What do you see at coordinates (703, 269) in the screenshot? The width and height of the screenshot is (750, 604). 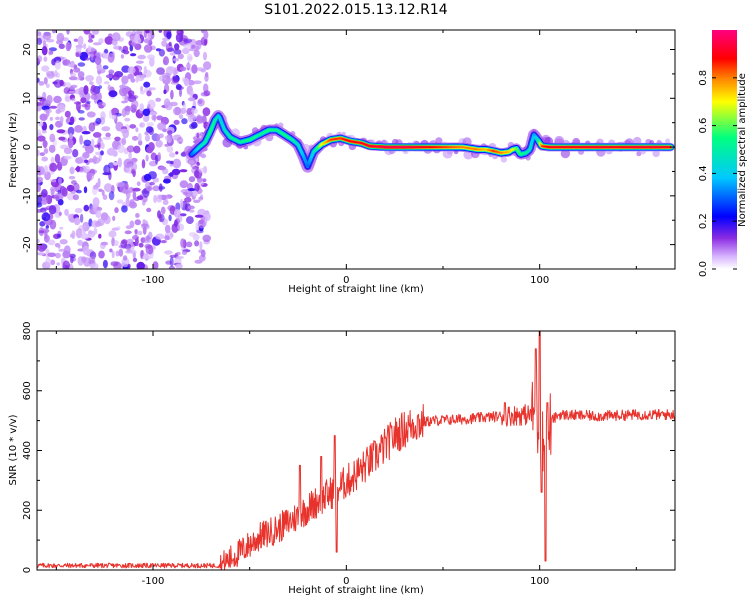 I see `colorbar-tick-label: 0.0` at bounding box center [703, 269].